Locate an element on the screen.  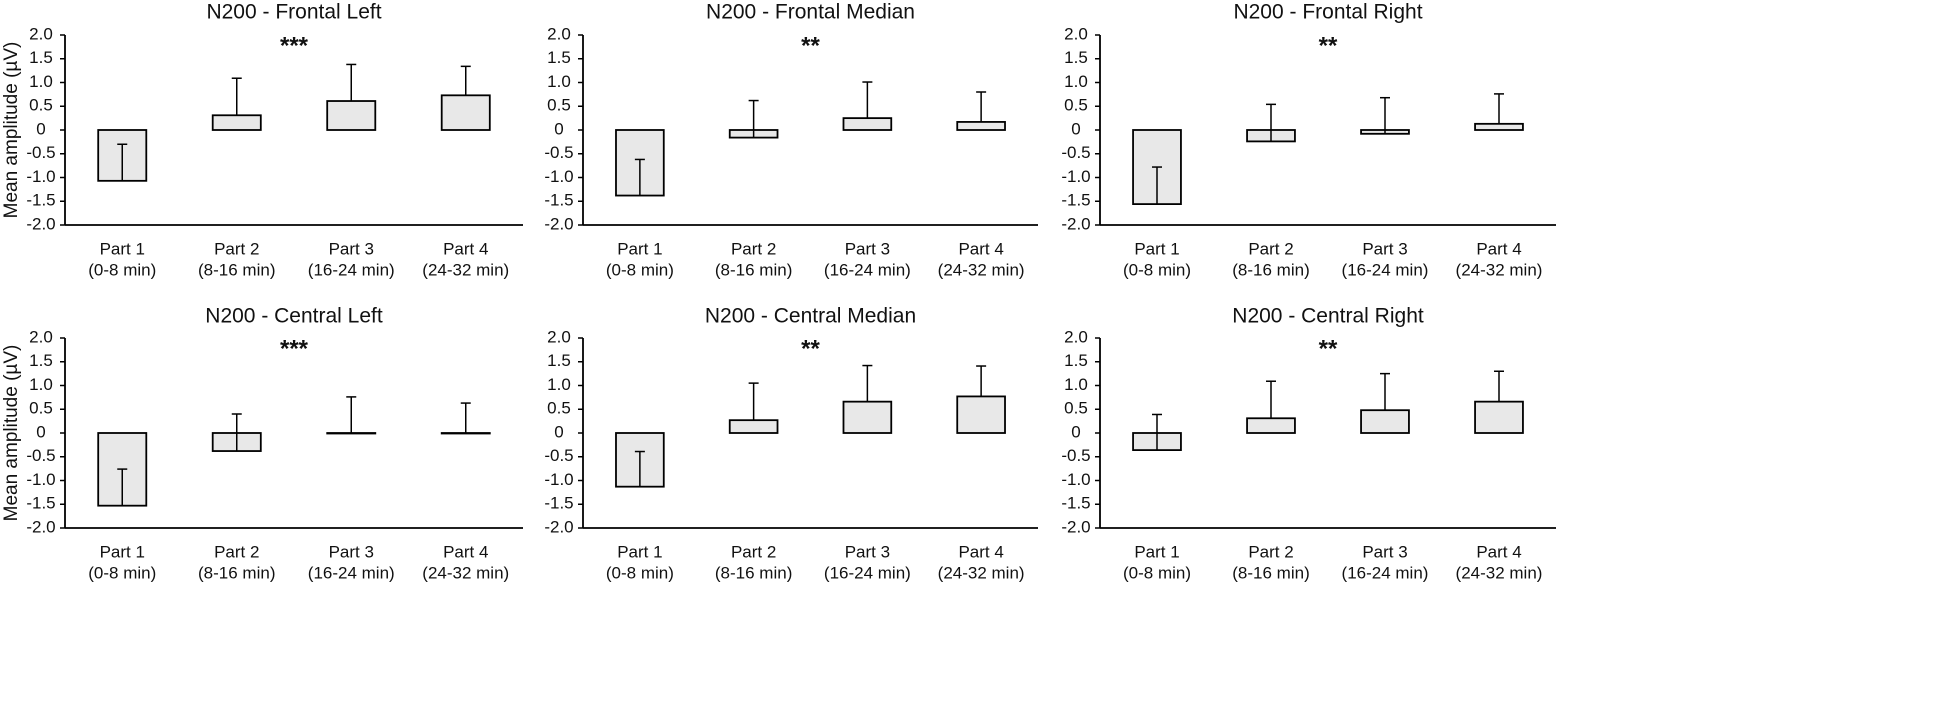
chart-title: N200 - Central Left is located at coordinates (294, 316).